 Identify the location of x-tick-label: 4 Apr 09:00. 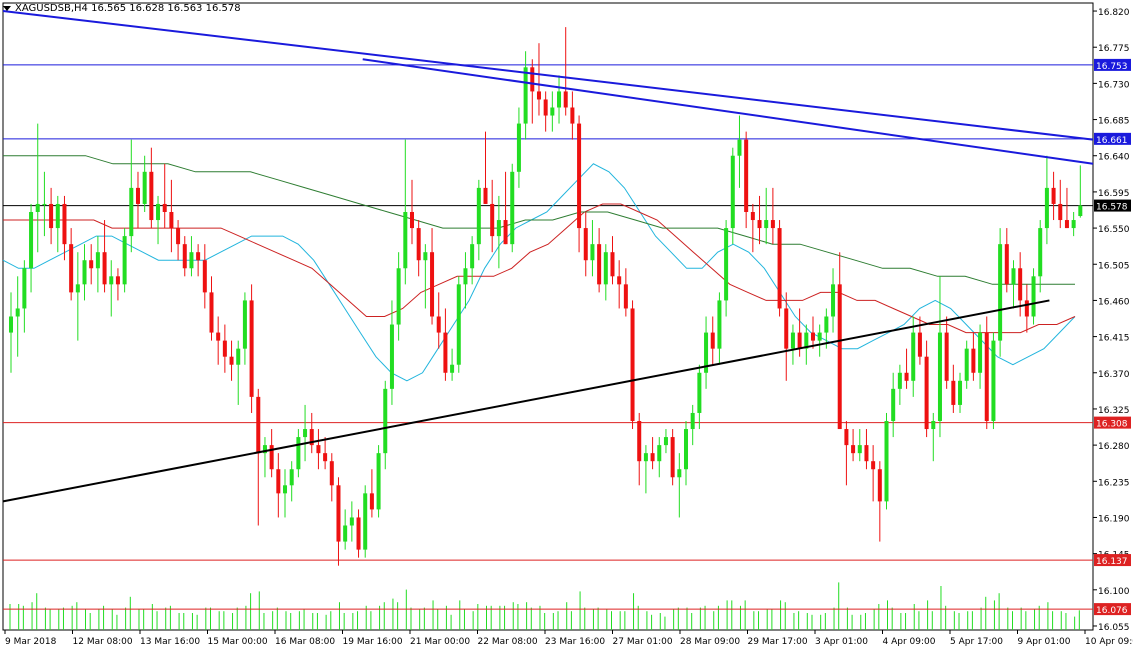
(909, 642).